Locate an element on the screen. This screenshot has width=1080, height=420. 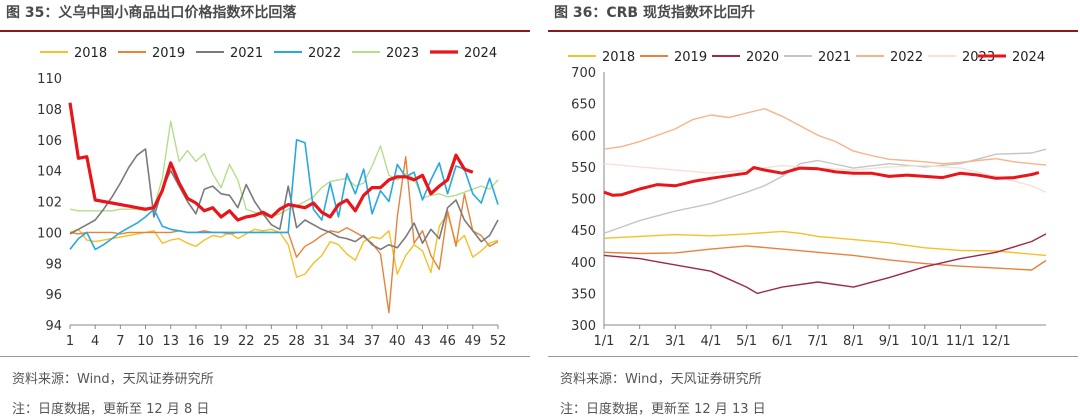
y-tick-label: 650 is located at coordinates (583, 105).